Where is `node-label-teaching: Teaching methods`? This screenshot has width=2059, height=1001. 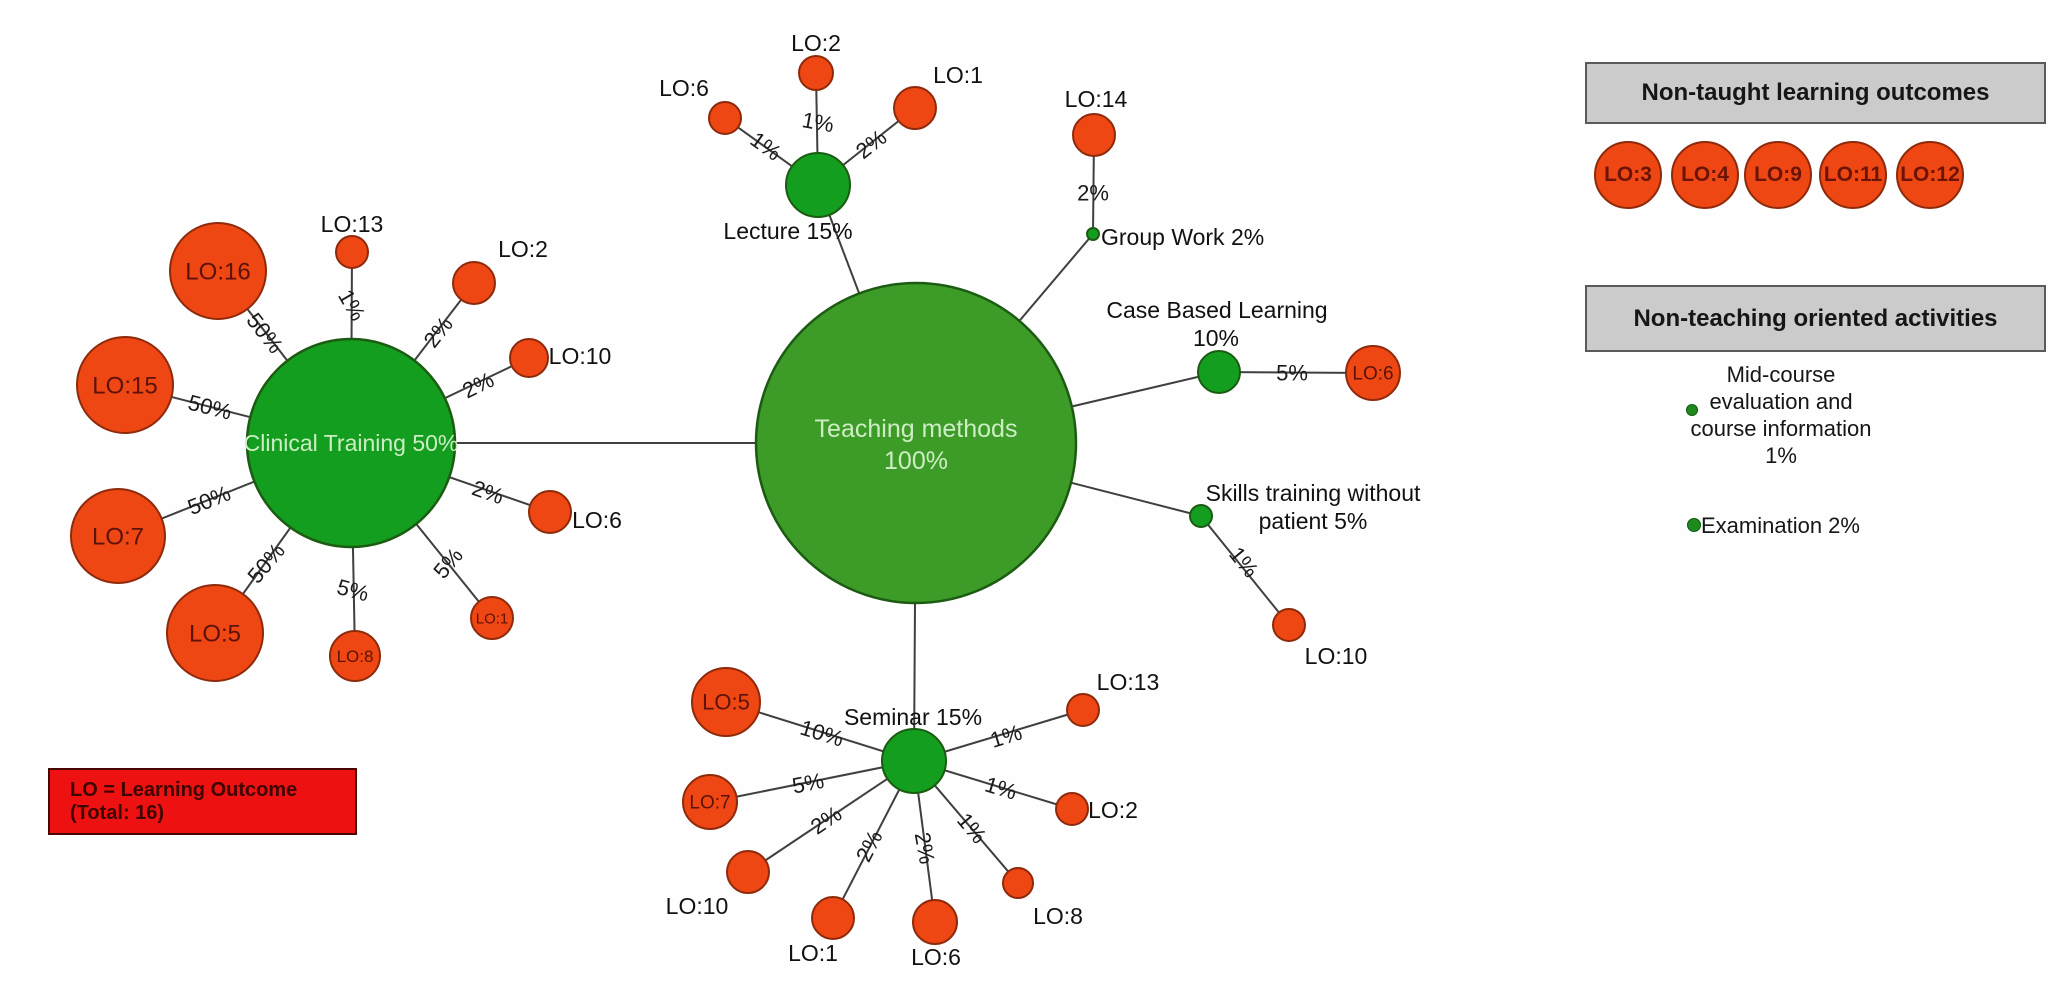 node-label-teaching: Teaching methods is located at coordinates (916, 429).